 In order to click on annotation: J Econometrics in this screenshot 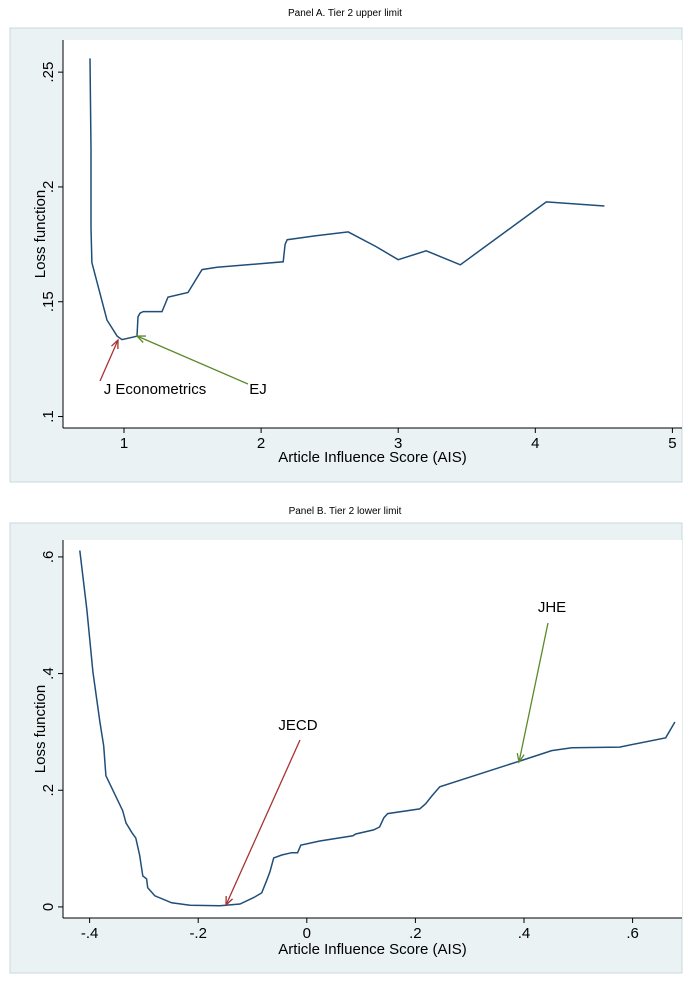, I will do `click(155, 389)`.